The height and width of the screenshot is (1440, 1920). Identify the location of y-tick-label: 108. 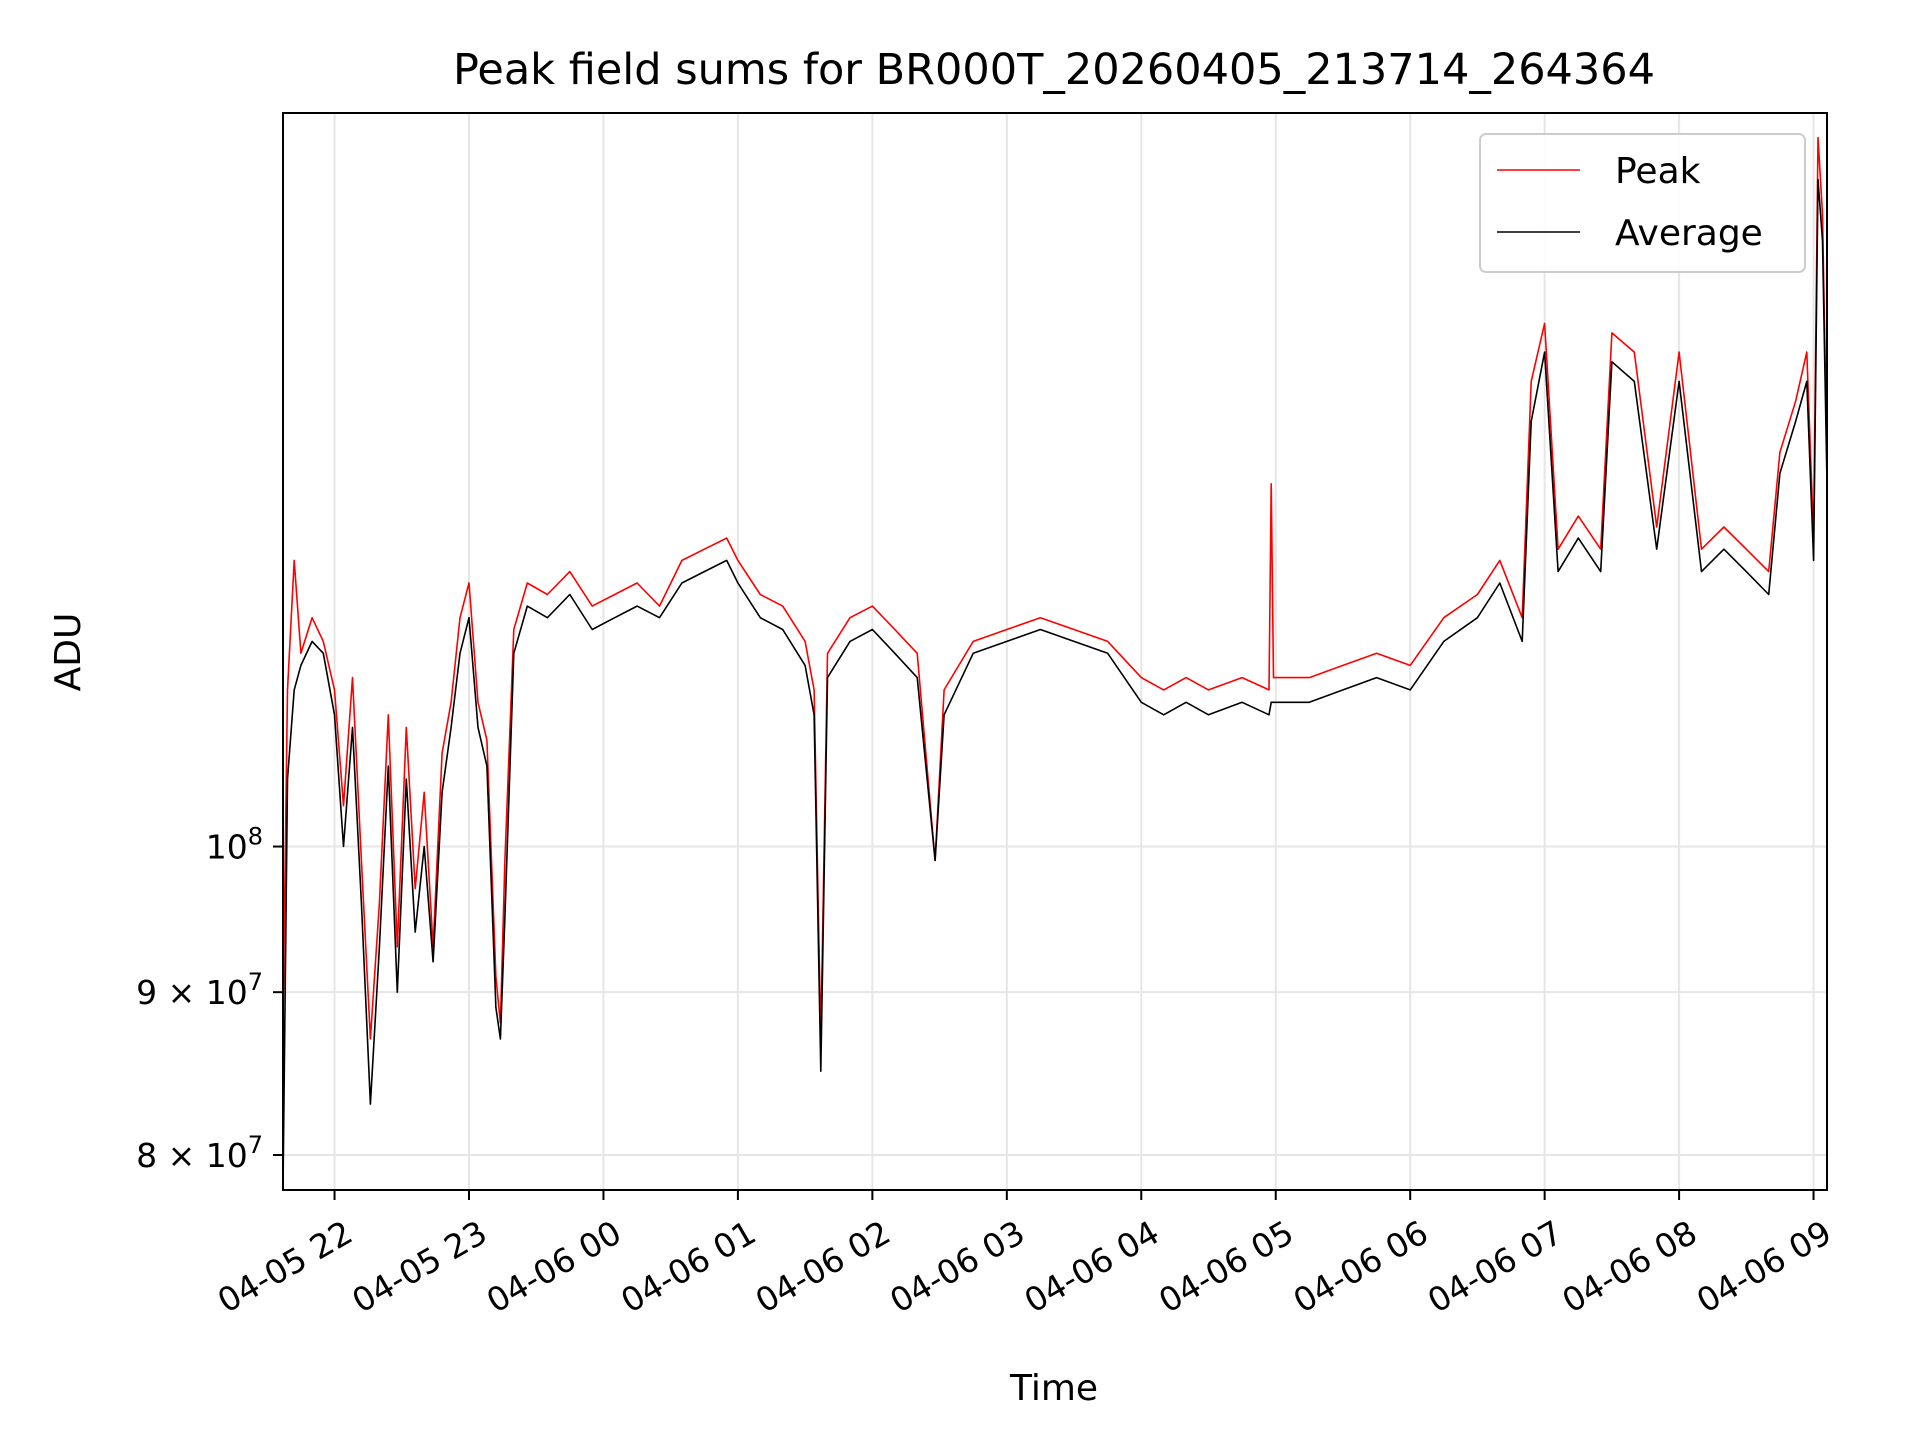
(234, 845).